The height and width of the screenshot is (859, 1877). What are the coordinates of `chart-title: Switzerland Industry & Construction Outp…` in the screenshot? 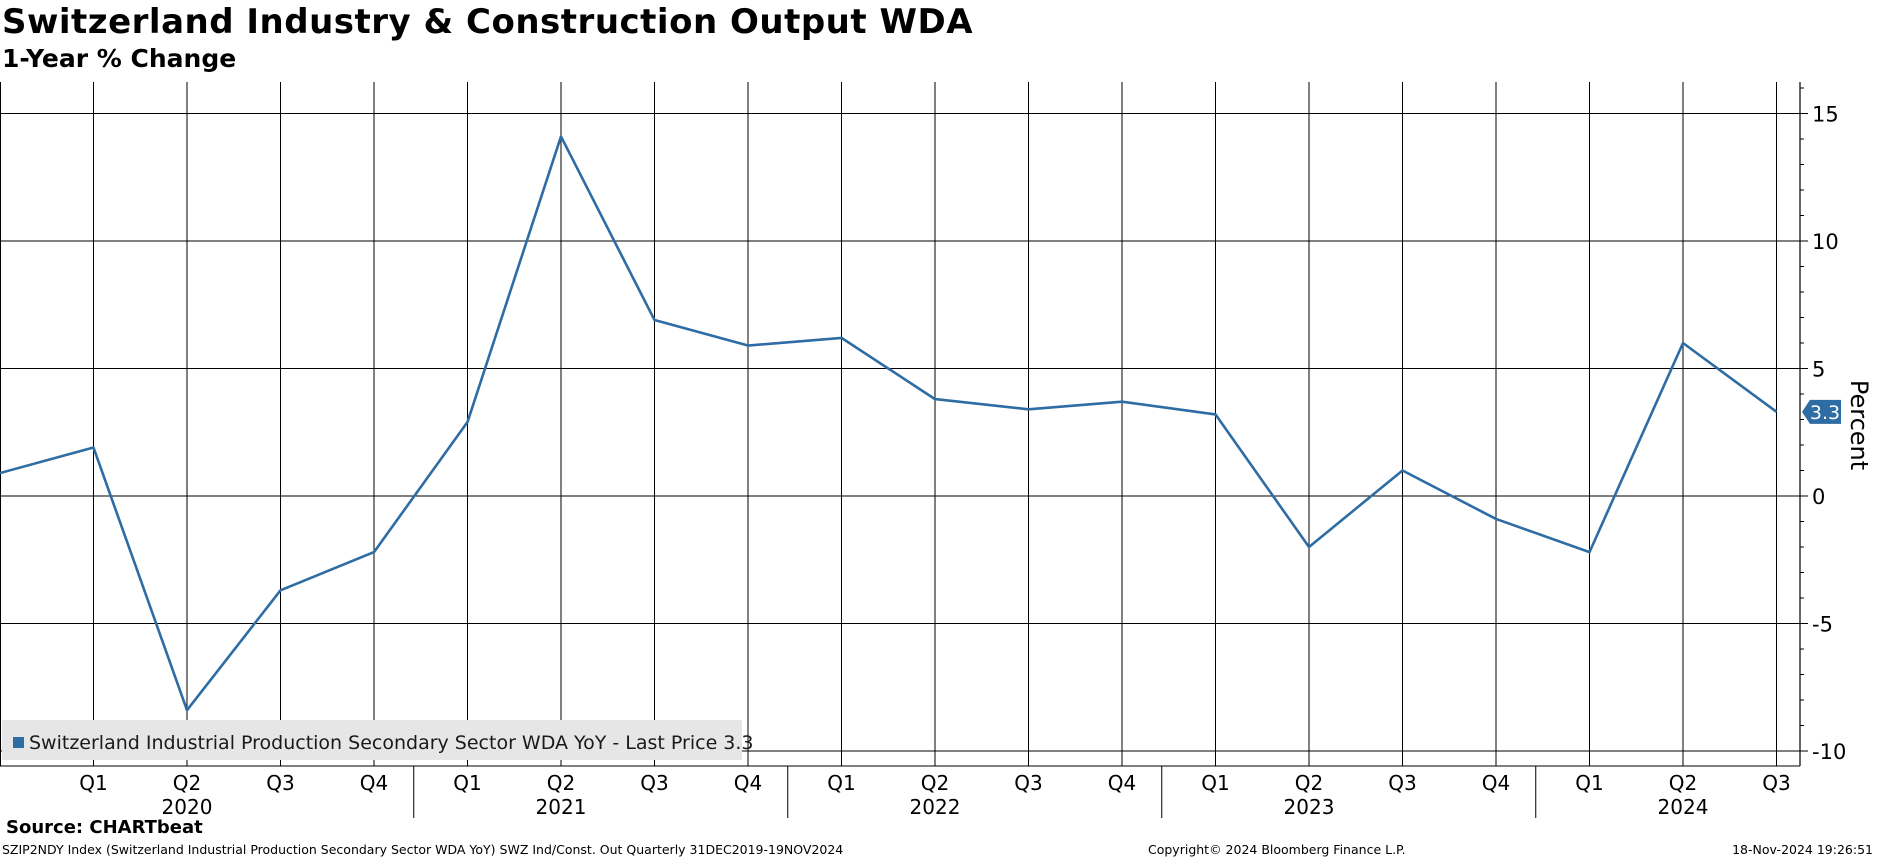 It's located at (488, 22).